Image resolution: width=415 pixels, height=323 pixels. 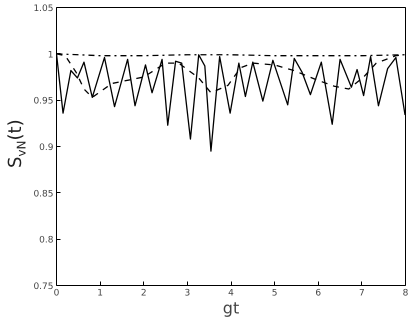 I want to click on y-tick-label: 0.75, so click(x=43, y=287).